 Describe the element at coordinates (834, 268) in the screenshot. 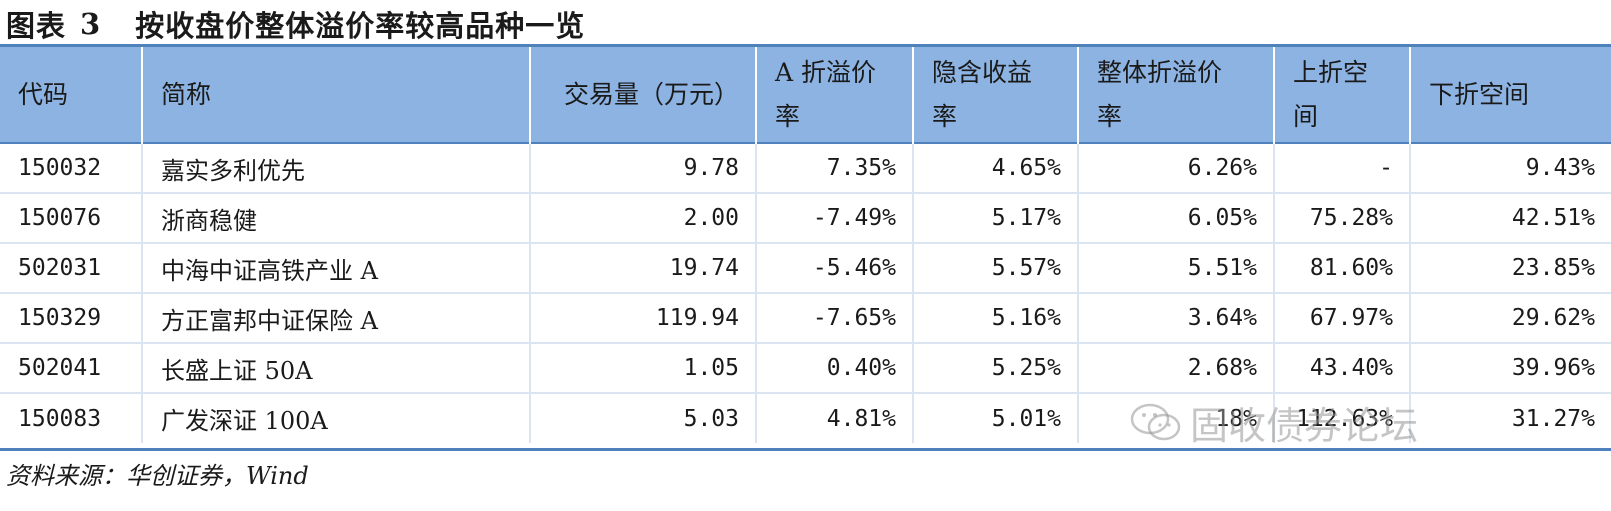

I see `cell-a-premium: -5.46%` at that location.